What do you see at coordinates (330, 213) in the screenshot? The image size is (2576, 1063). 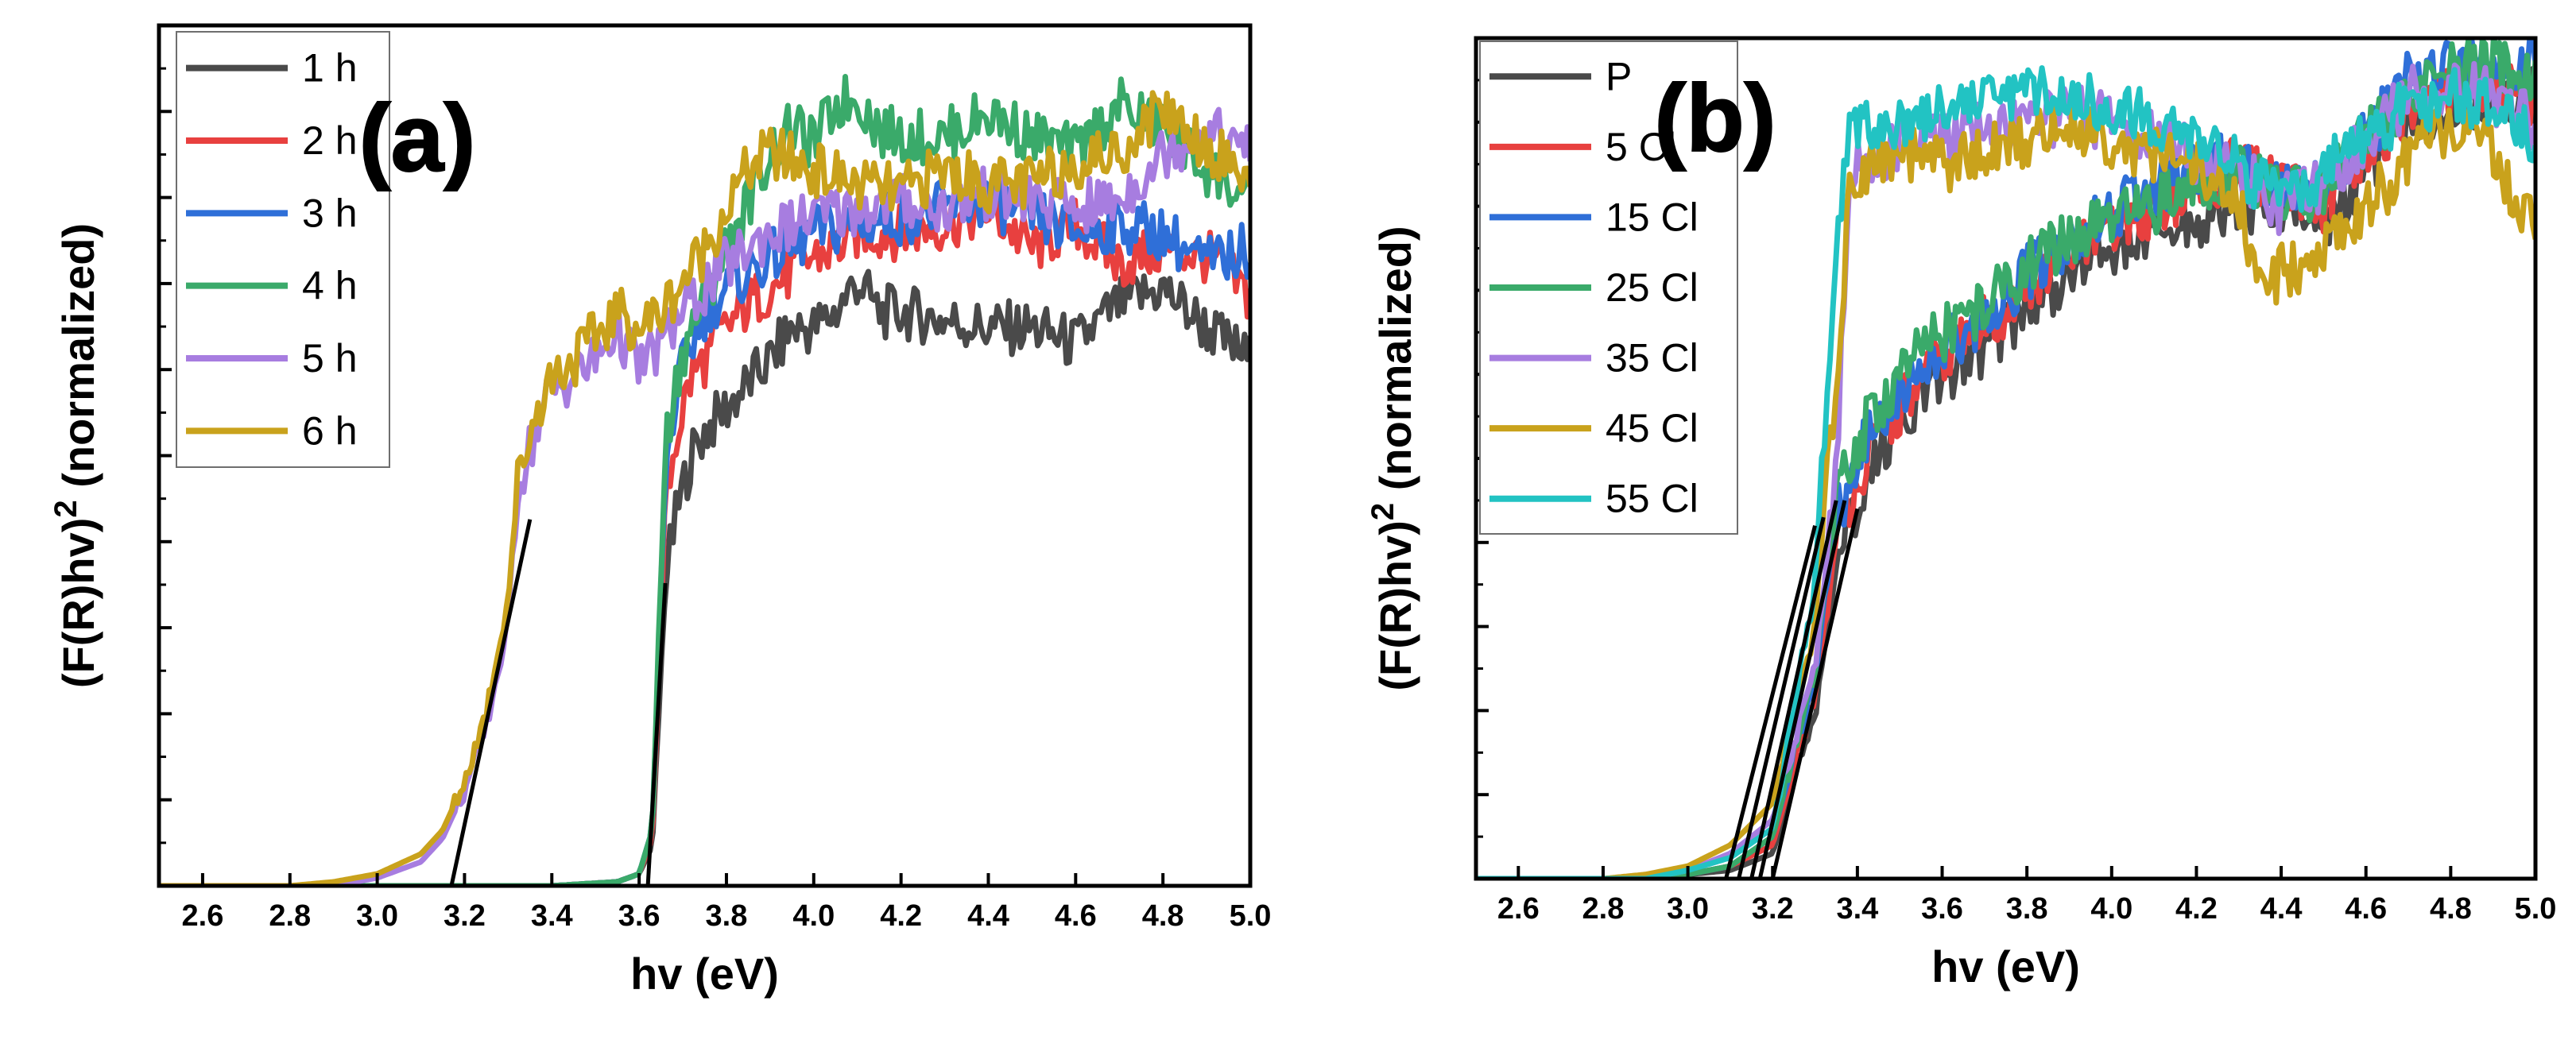 I see `legend-label: 3 h` at bounding box center [330, 213].